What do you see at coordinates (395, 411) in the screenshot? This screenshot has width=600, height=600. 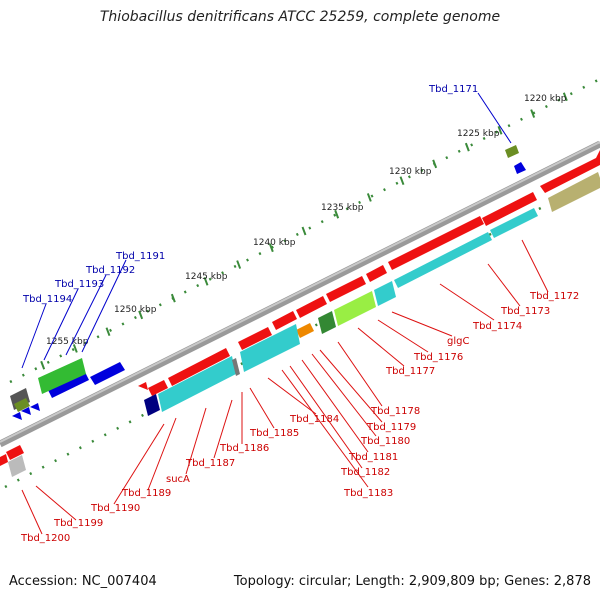 I see `label-tbd-1178: Tbd_1178` at bounding box center [395, 411].